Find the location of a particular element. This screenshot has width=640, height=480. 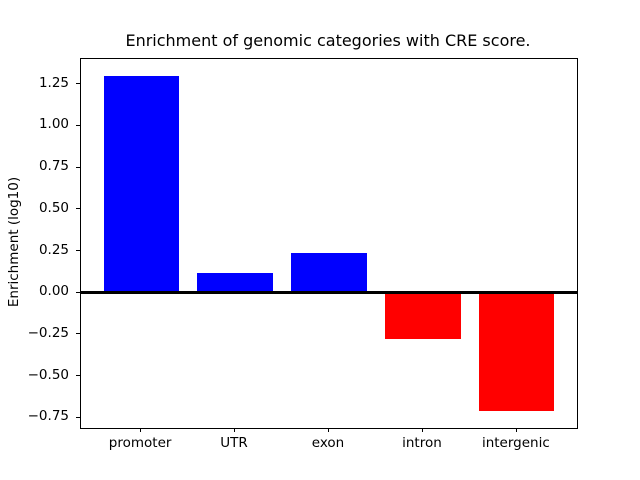

zero-line is located at coordinates (329, 293).